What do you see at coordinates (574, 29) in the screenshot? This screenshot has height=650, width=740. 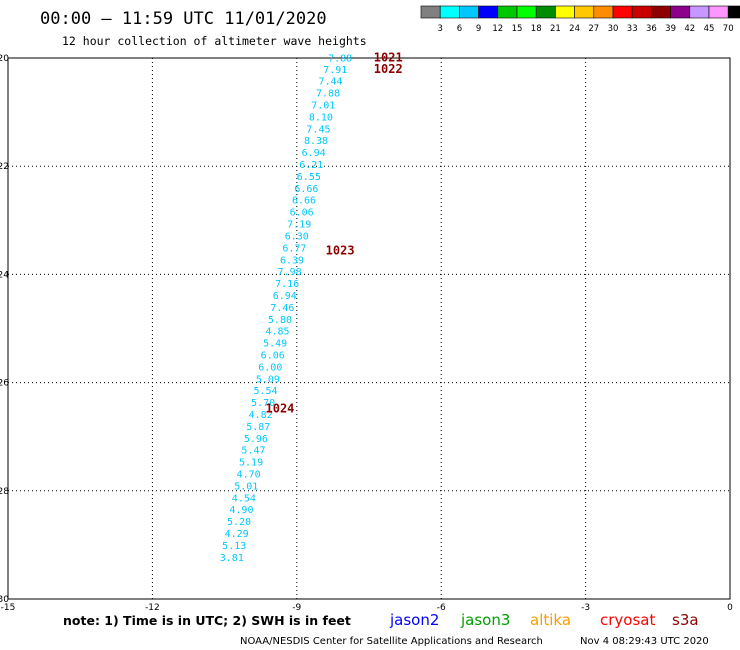 I see `legend-label: 24` at bounding box center [574, 29].